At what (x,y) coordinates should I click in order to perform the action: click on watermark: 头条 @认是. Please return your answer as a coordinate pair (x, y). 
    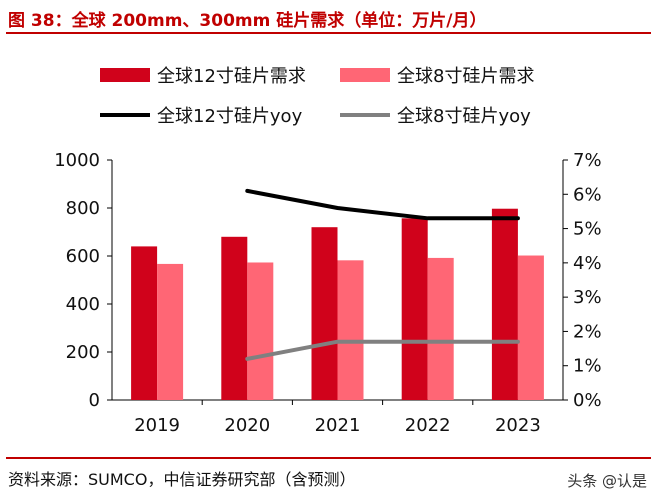
    Looking at the image, I should click on (607, 481).